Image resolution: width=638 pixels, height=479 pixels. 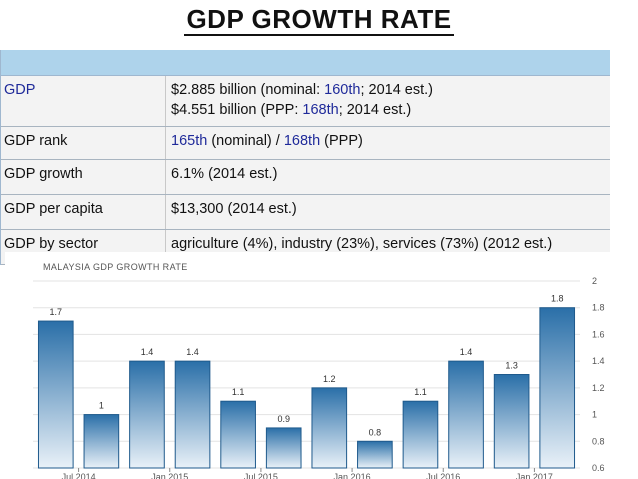 I want to click on bar-value-label: 1, so click(x=101, y=406).